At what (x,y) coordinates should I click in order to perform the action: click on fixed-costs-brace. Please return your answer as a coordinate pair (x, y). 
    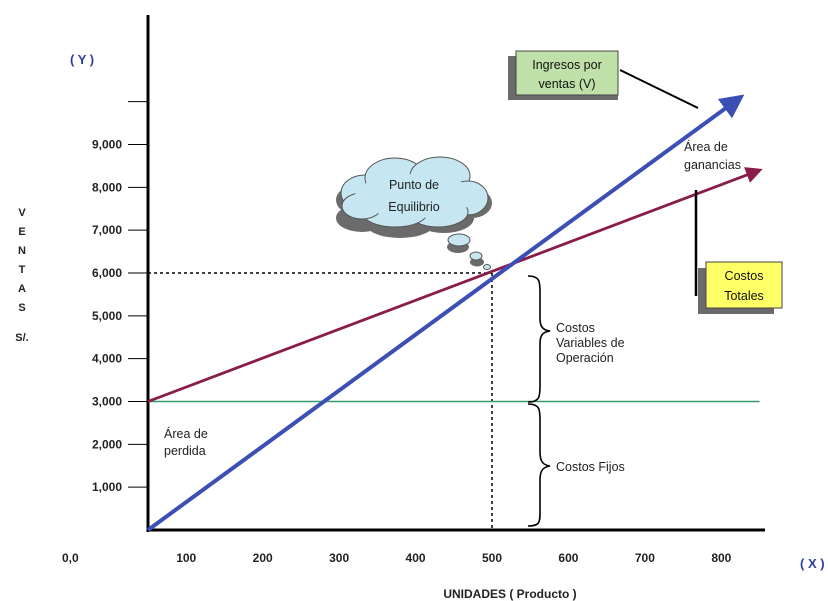
    Looking at the image, I should click on (539, 465).